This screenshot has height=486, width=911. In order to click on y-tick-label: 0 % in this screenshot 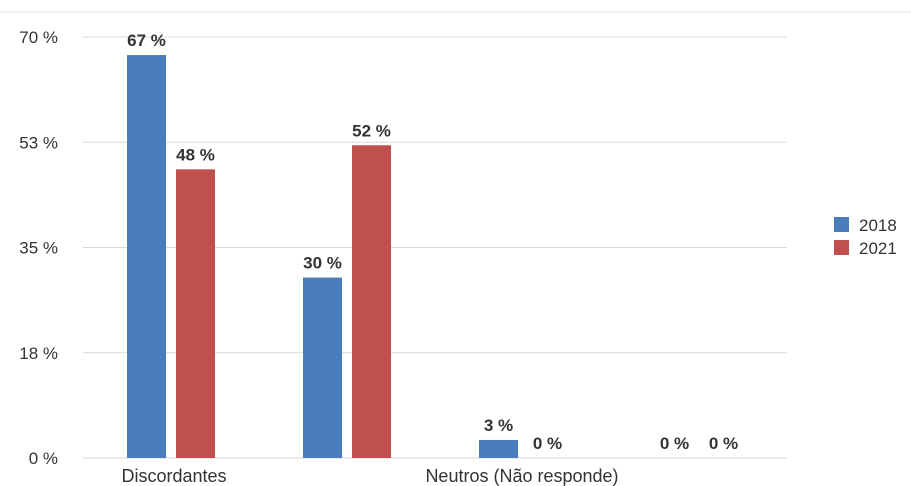, I will do `click(43, 458)`.